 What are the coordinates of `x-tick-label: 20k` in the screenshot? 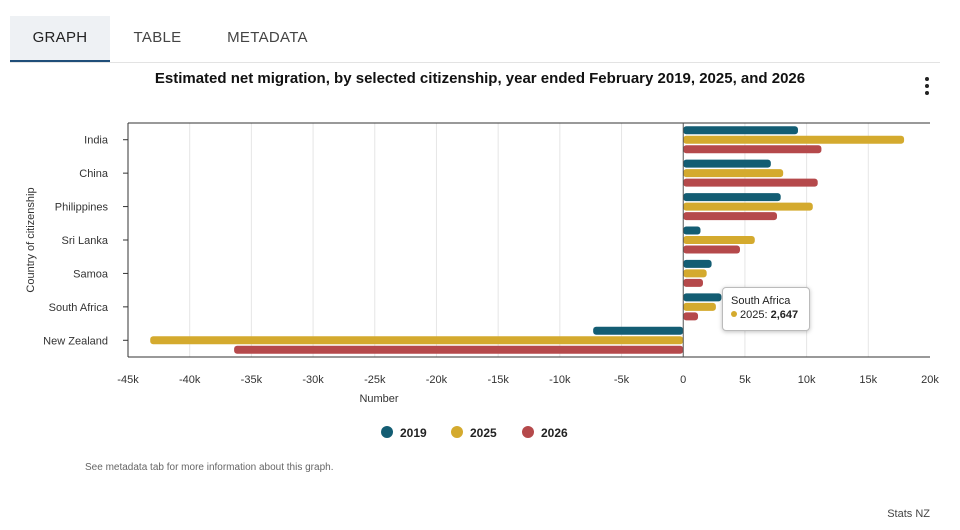 It's located at (930, 380).